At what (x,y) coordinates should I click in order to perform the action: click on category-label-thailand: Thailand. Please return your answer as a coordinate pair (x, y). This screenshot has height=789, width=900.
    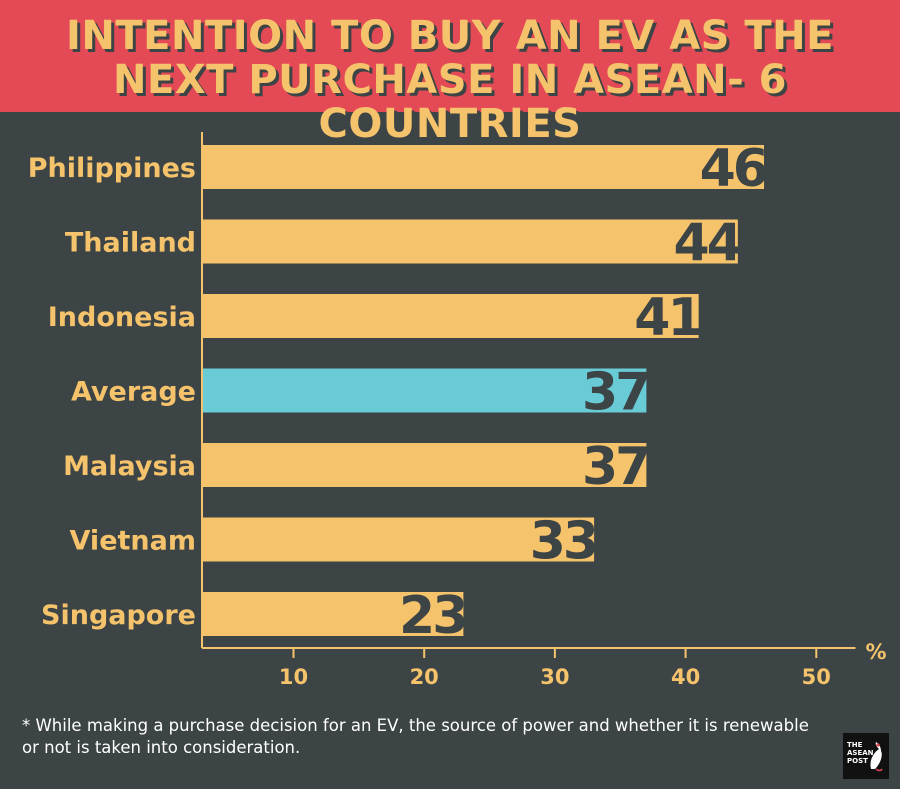
    Looking at the image, I should click on (130, 243).